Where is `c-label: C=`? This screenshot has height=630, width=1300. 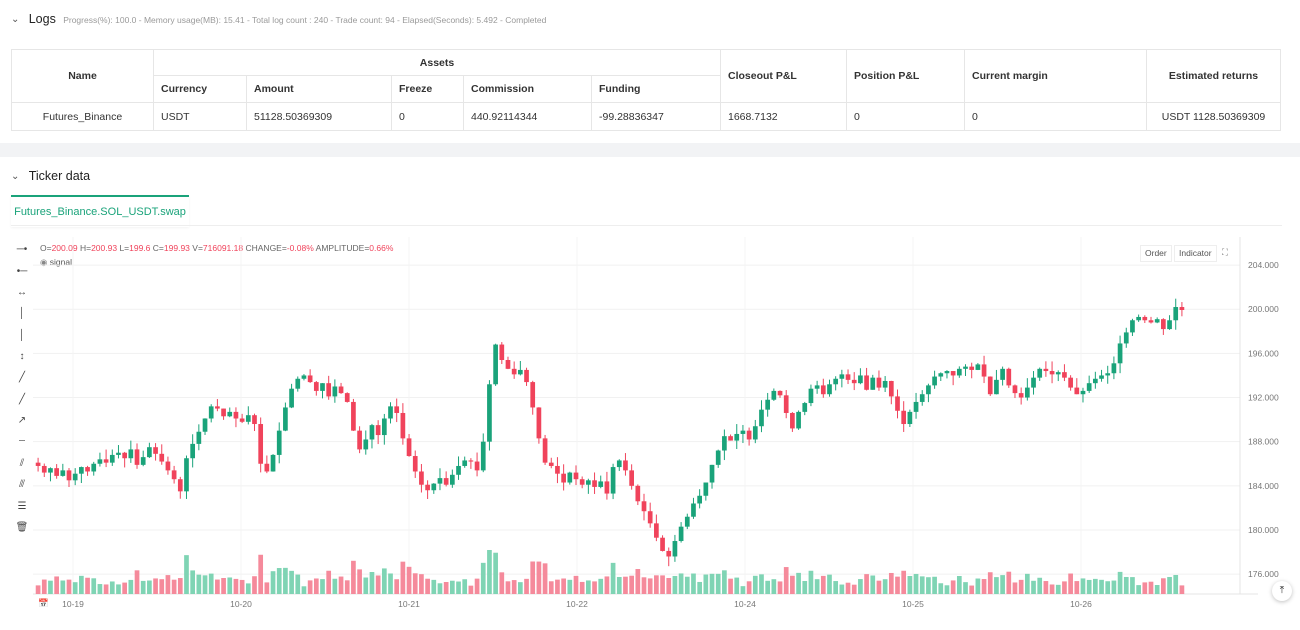 c-label: C= is located at coordinates (158, 248).